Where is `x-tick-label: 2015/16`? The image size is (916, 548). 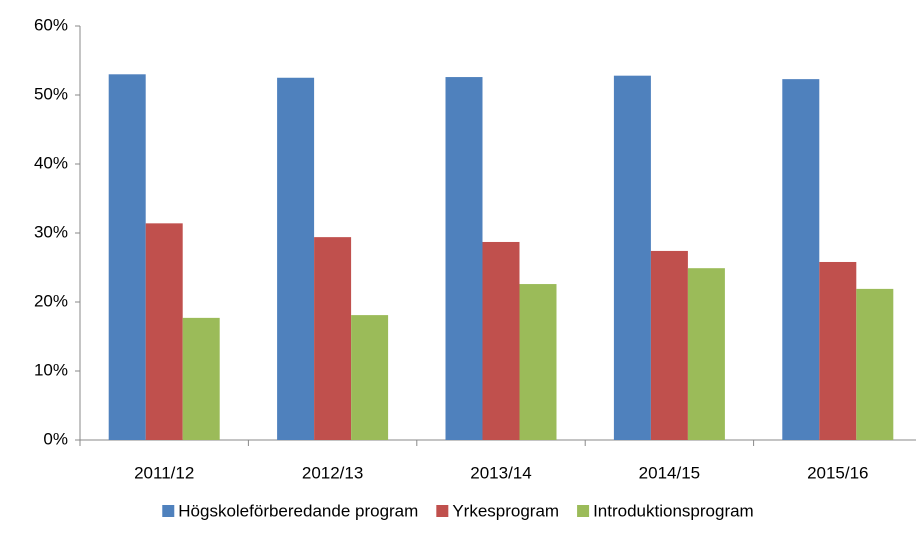
x-tick-label: 2015/16 is located at coordinates (837, 472).